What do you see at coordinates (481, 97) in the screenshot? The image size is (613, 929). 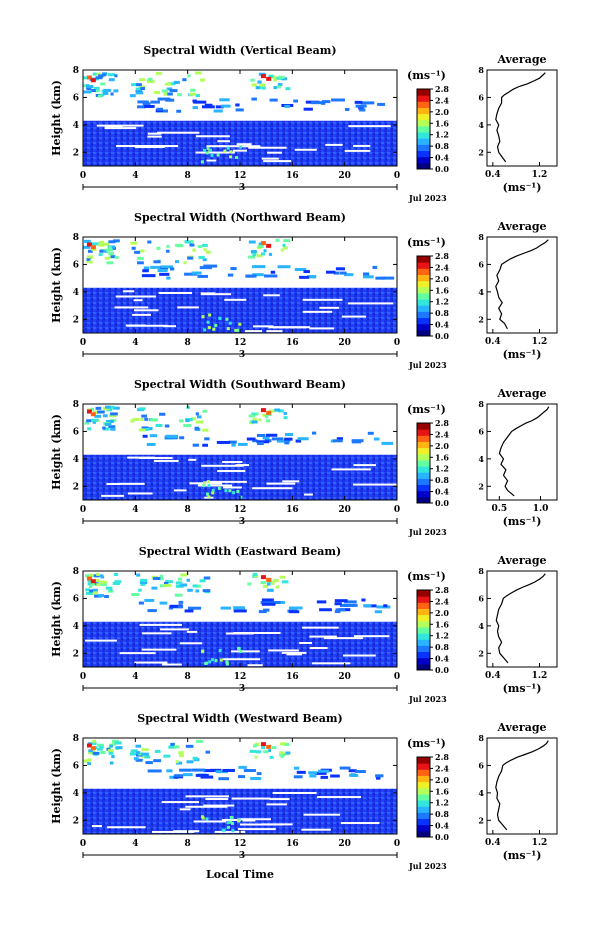 I see `average-y-tick-label: 6` at bounding box center [481, 97].